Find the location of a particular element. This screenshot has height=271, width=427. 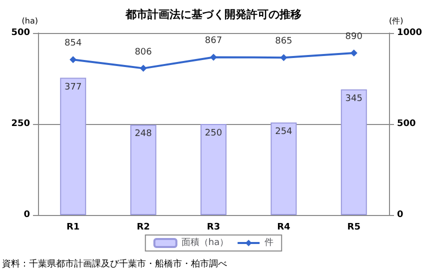

x-tick-label: R2 is located at coordinates (143, 227).